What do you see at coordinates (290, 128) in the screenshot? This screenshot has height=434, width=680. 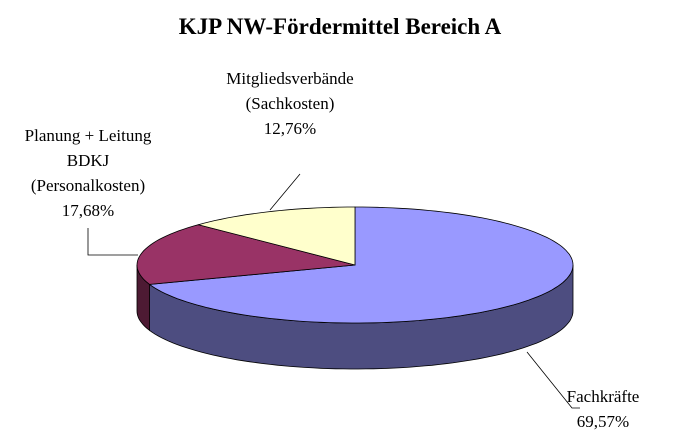 I see `slice-value-label: 12,76%` at bounding box center [290, 128].